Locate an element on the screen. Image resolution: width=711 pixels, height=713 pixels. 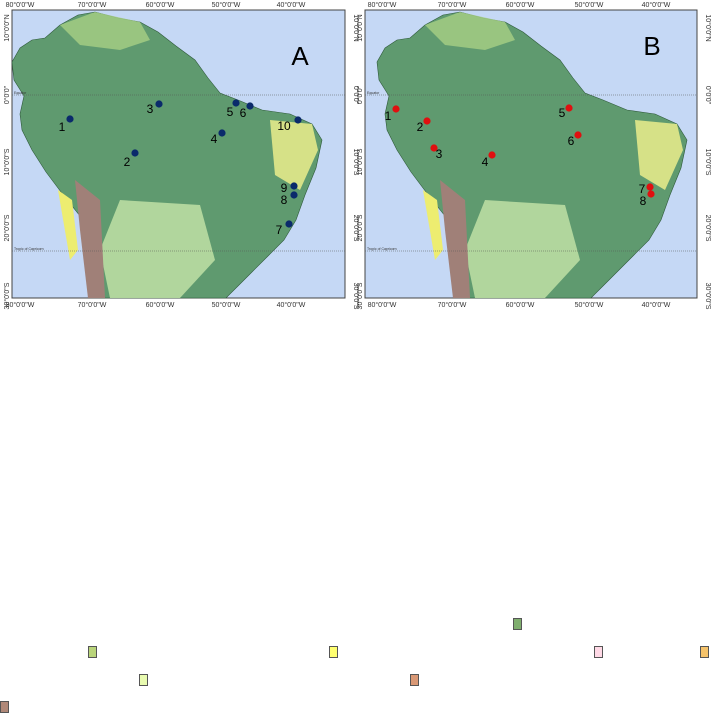
site-label: 9 is located at coordinates (284, 188).